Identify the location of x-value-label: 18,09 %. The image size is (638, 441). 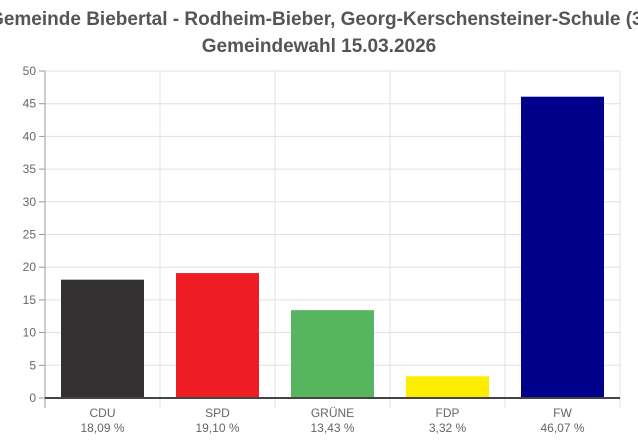
(102, 428).